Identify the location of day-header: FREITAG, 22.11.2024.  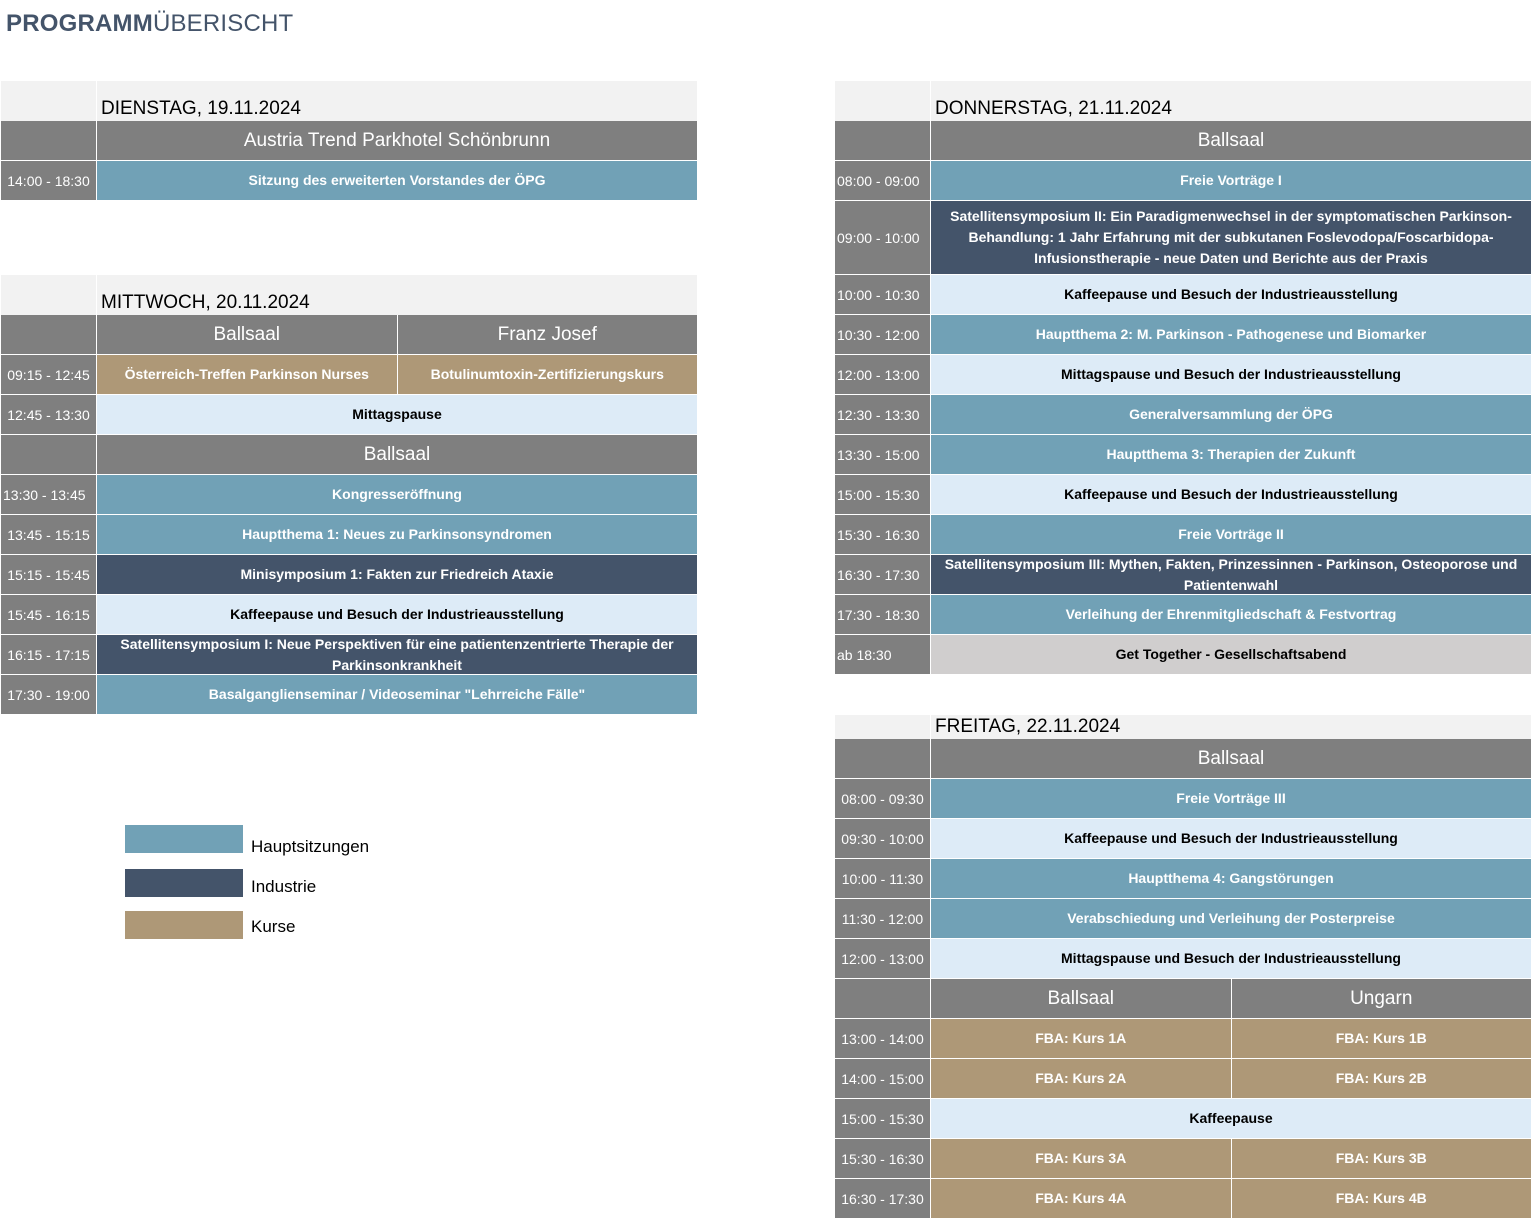
(1183, 727).